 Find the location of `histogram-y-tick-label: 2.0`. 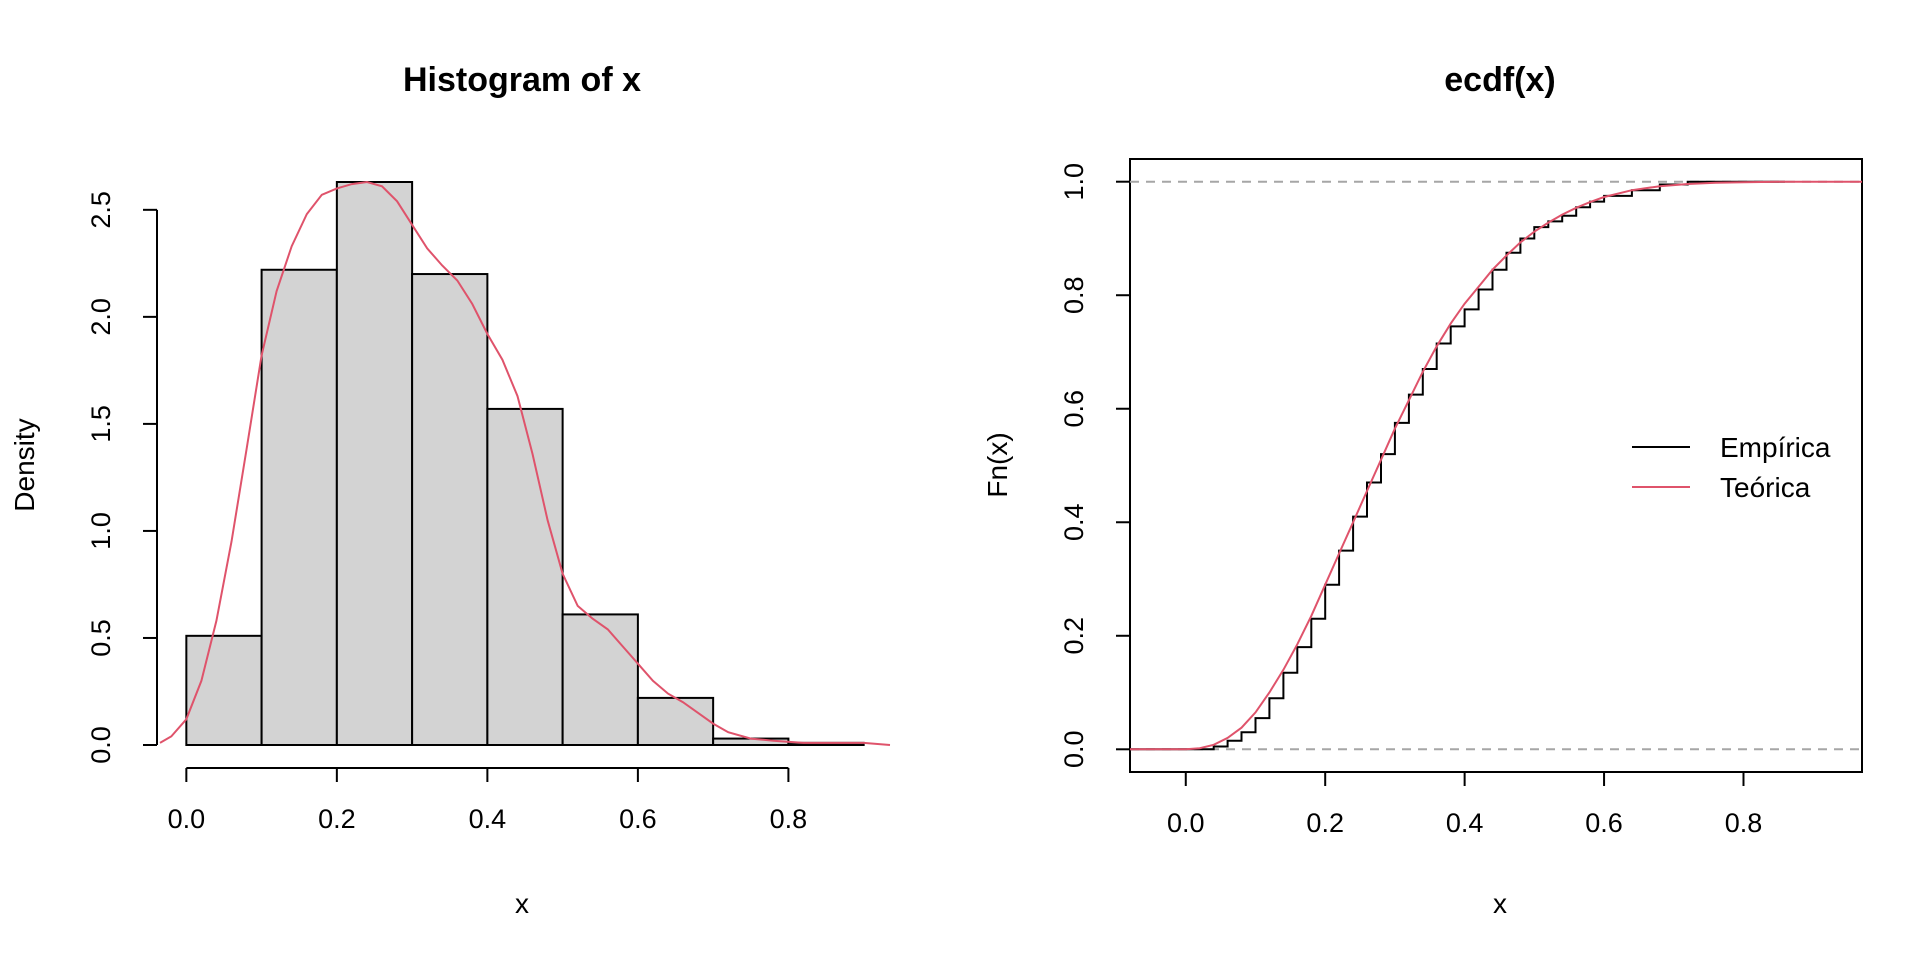

histogram-y-tick-label: 2.0 is located at coordinates (101, 317).